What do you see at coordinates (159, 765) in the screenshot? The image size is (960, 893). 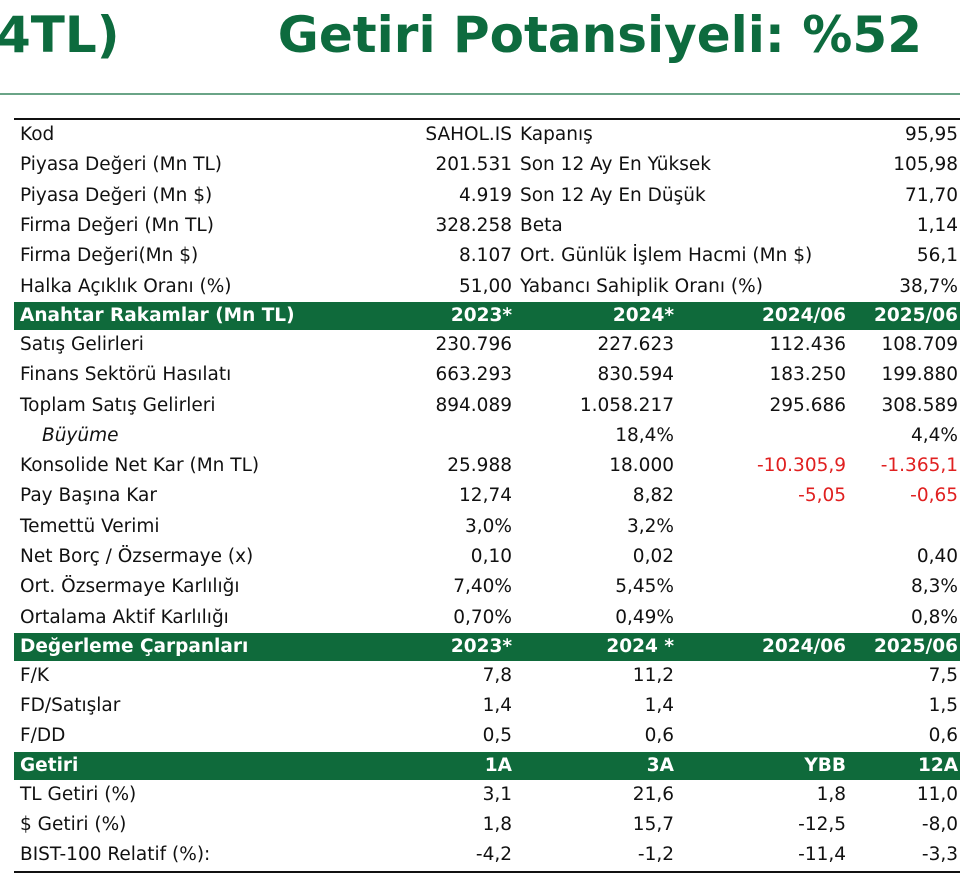 I see `section-title: Getiri` at bounding box center [159, 765].